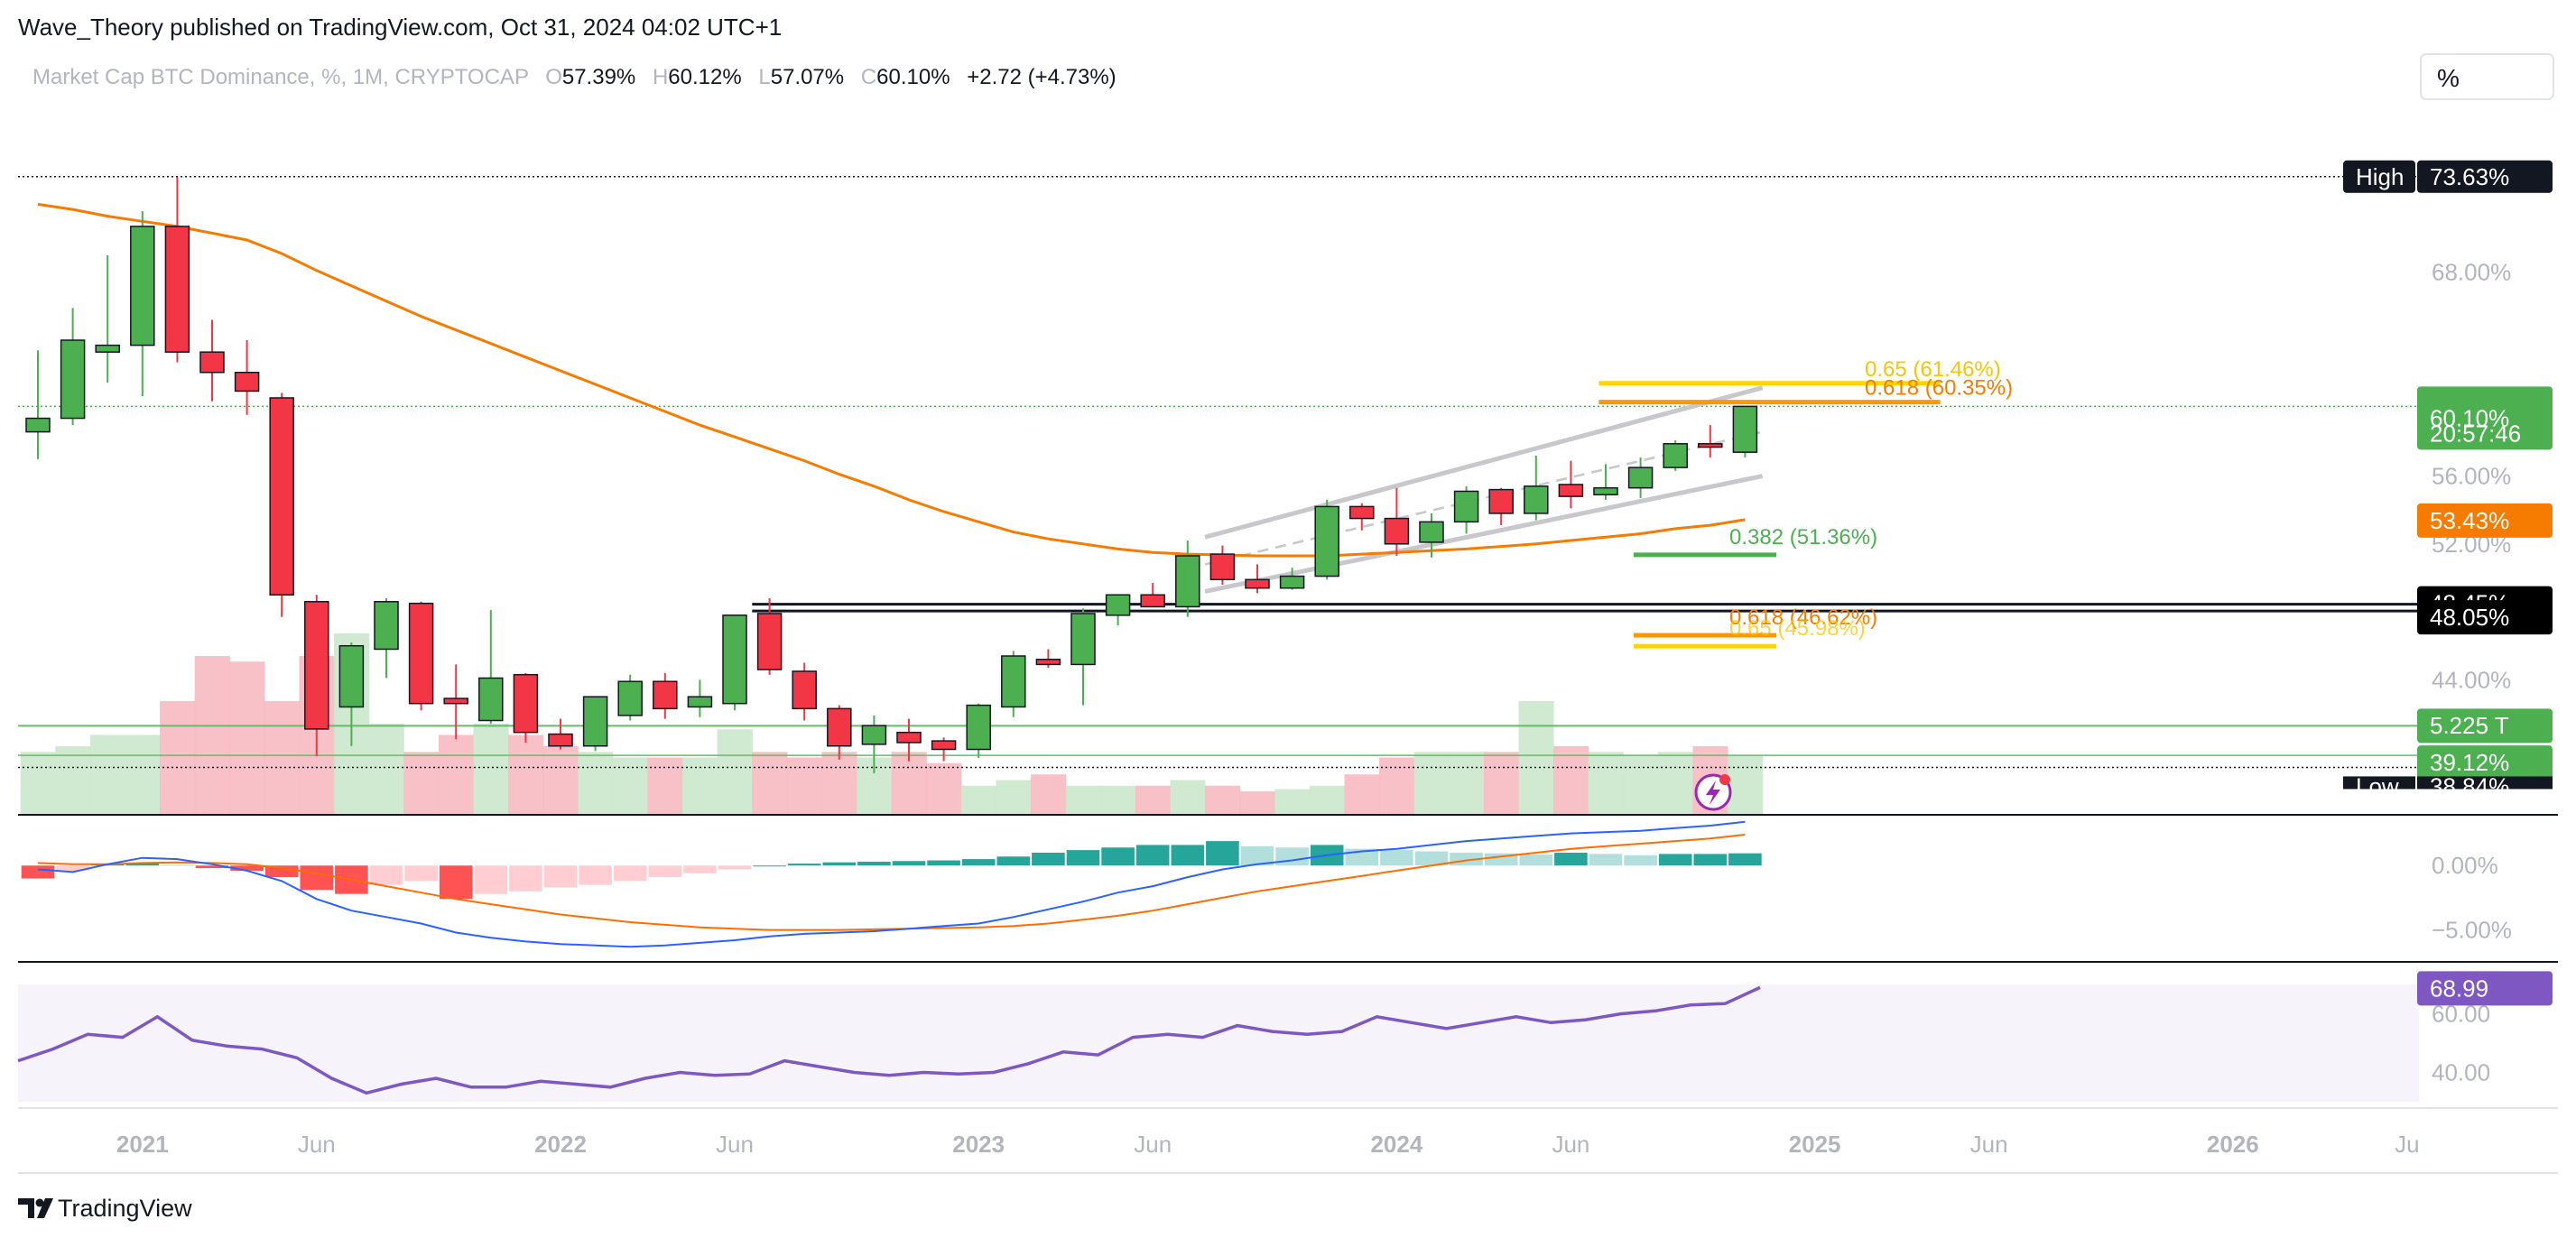 The image size is (2576, 1238). What do you see at coordinates (2469, 725) in the screenshot?
I see `volume-label-text: 5.225 T` at bounding box center [2469, 725].